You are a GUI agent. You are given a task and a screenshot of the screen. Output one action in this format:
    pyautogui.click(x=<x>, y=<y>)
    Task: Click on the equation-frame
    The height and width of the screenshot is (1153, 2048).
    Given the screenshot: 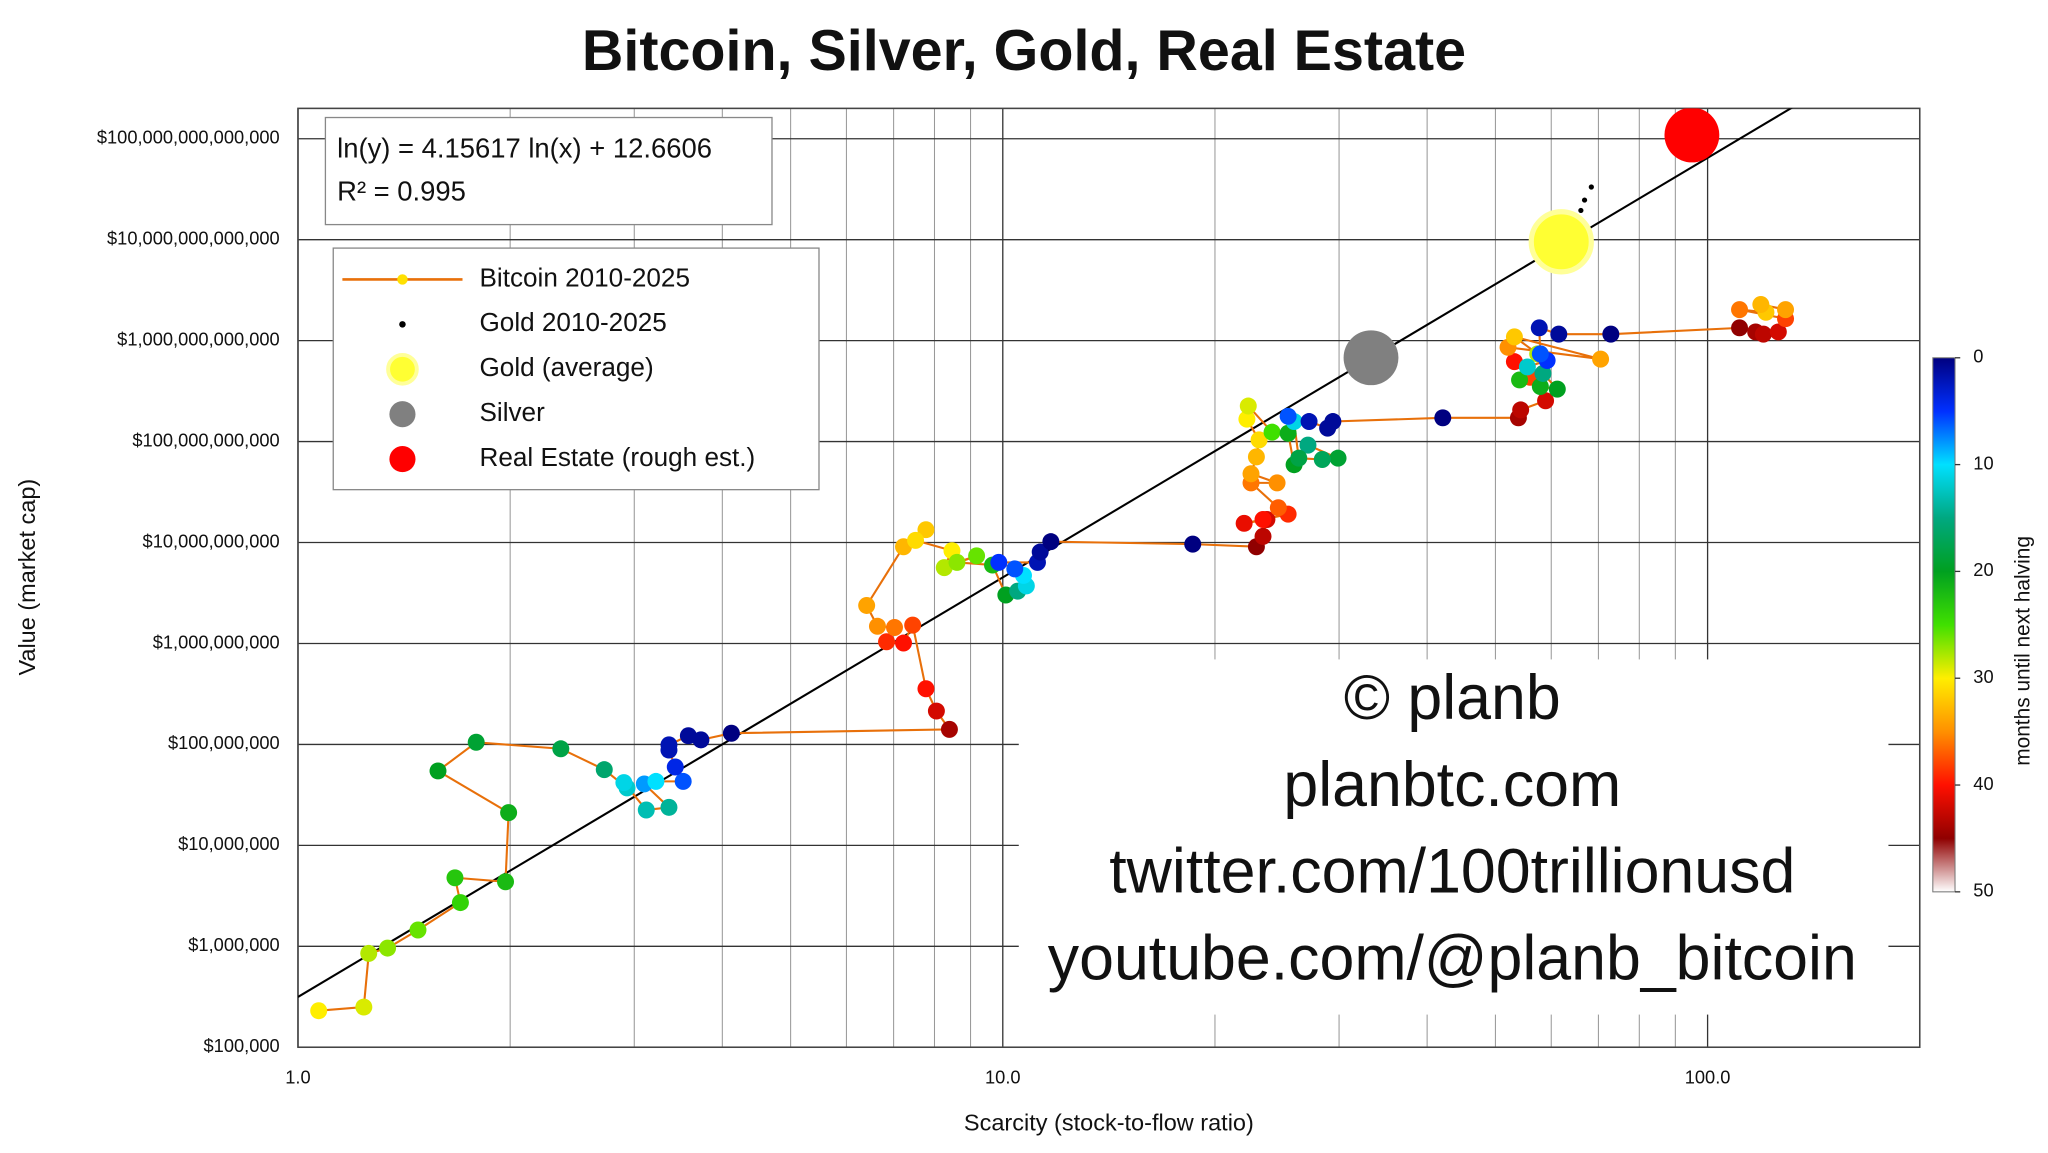 What is the action you would take?
    pyautogui.click(x=548, y=171)
    